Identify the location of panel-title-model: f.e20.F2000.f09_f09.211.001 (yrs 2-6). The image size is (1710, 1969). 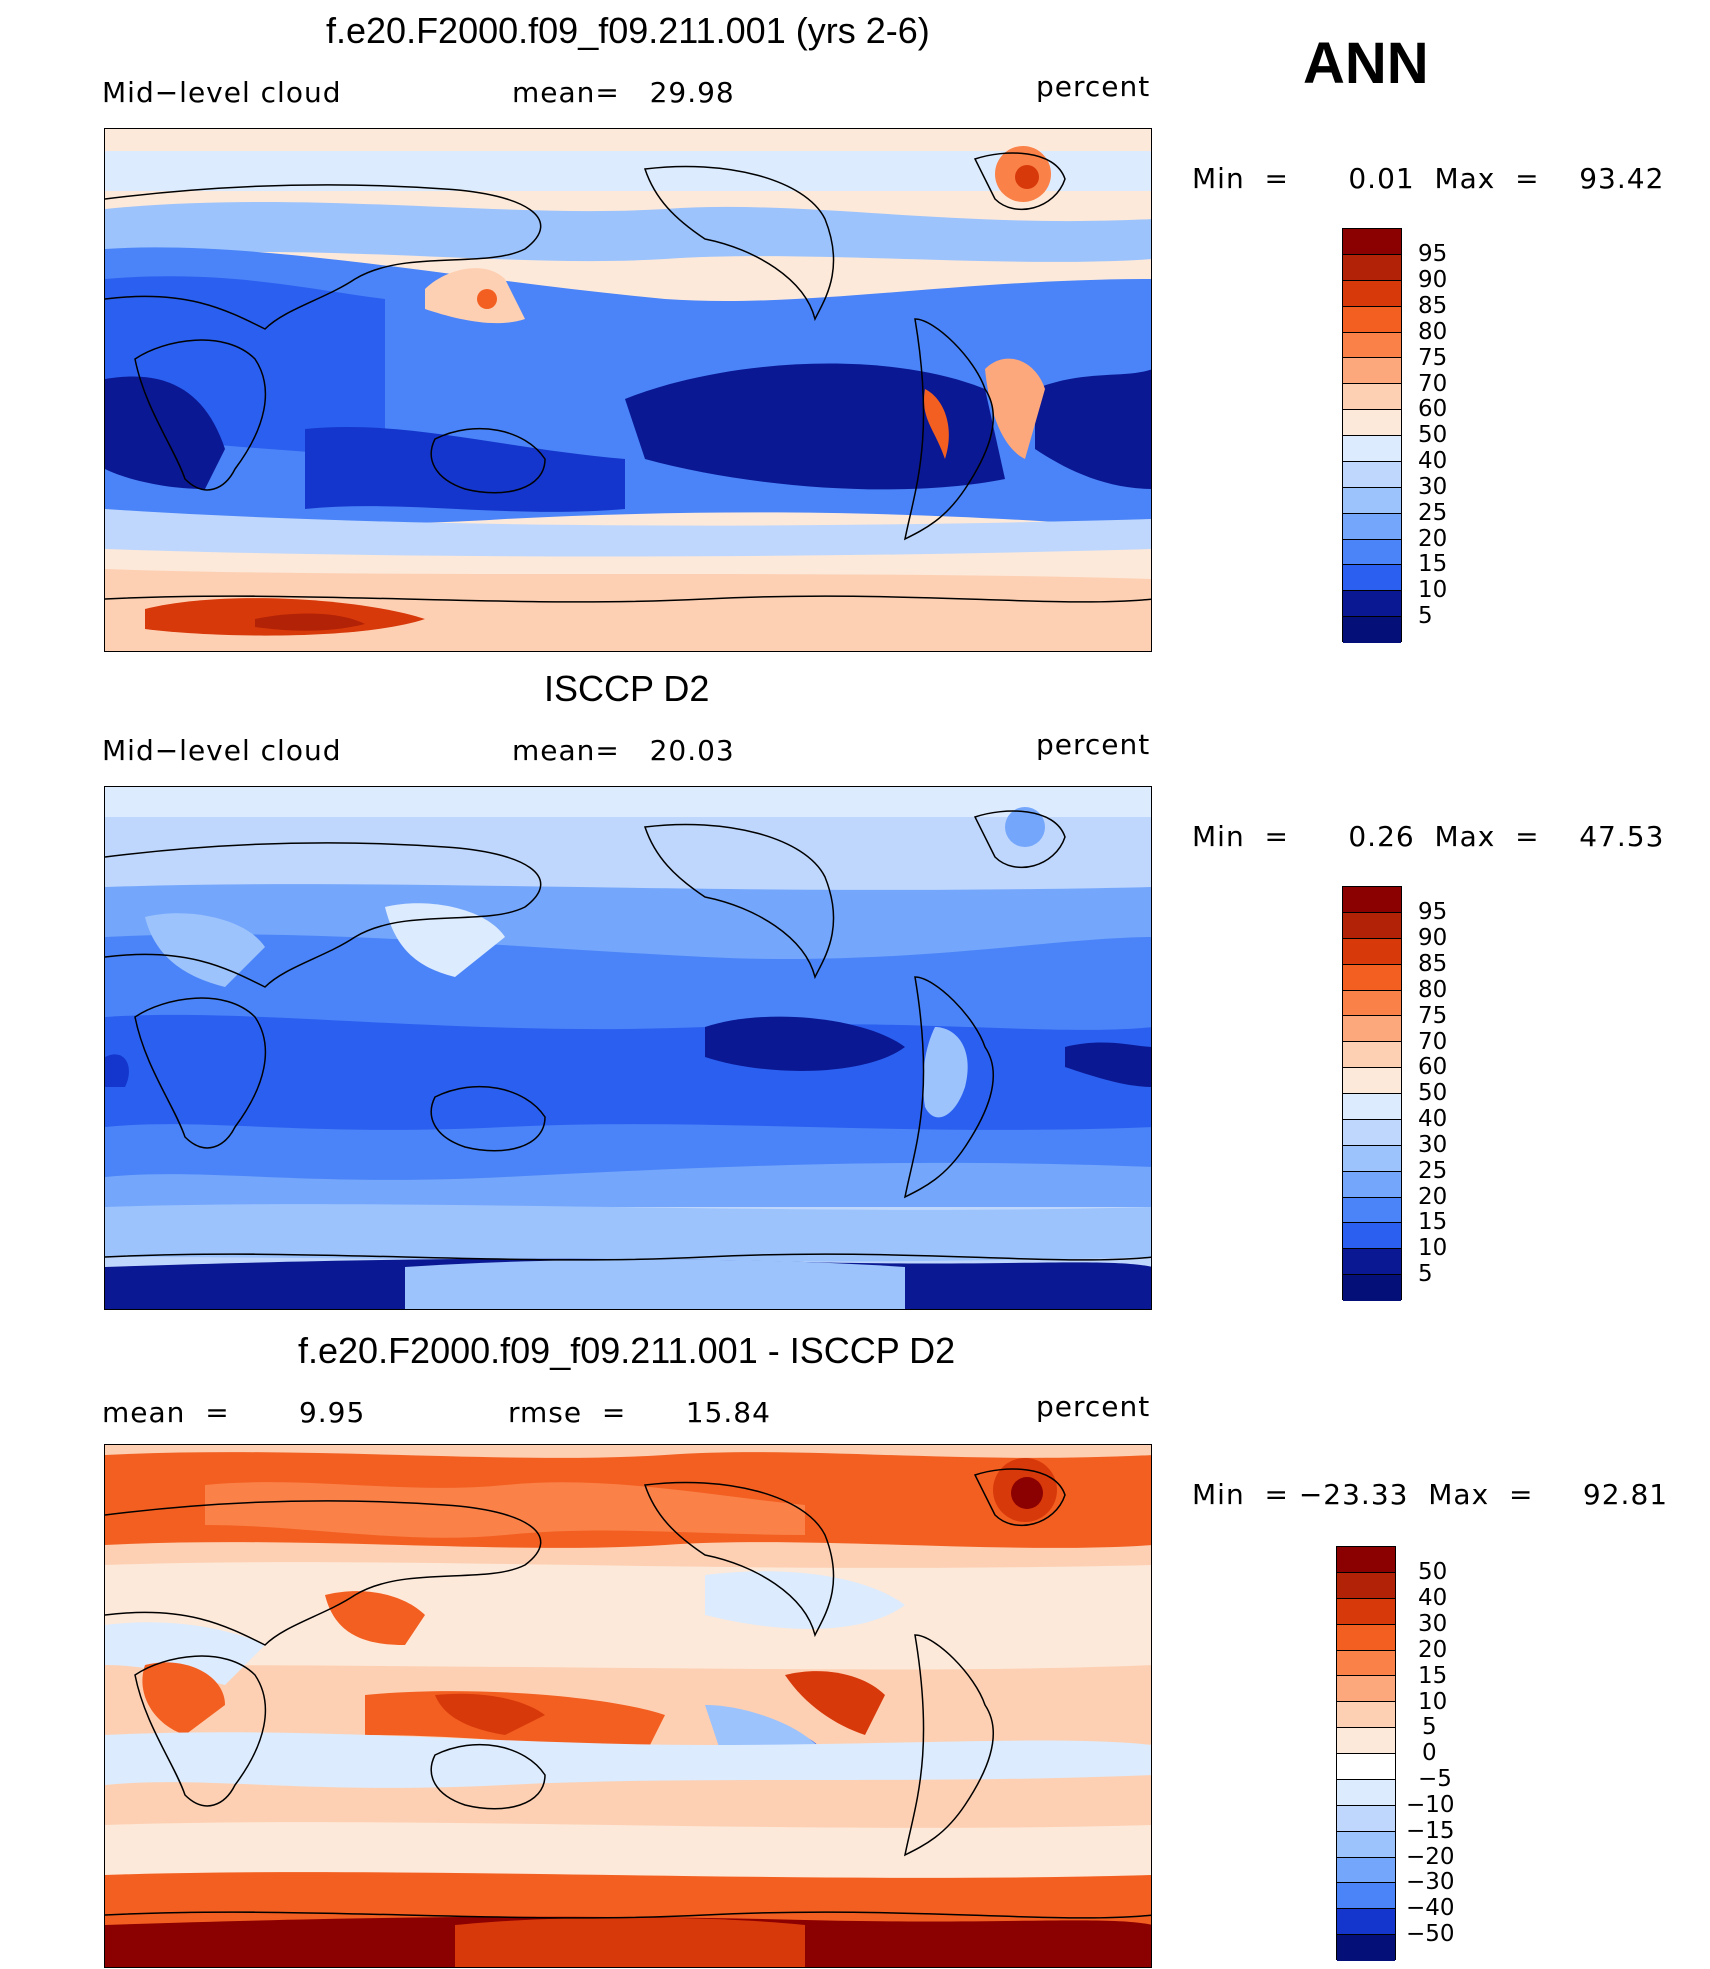
(628, 30).